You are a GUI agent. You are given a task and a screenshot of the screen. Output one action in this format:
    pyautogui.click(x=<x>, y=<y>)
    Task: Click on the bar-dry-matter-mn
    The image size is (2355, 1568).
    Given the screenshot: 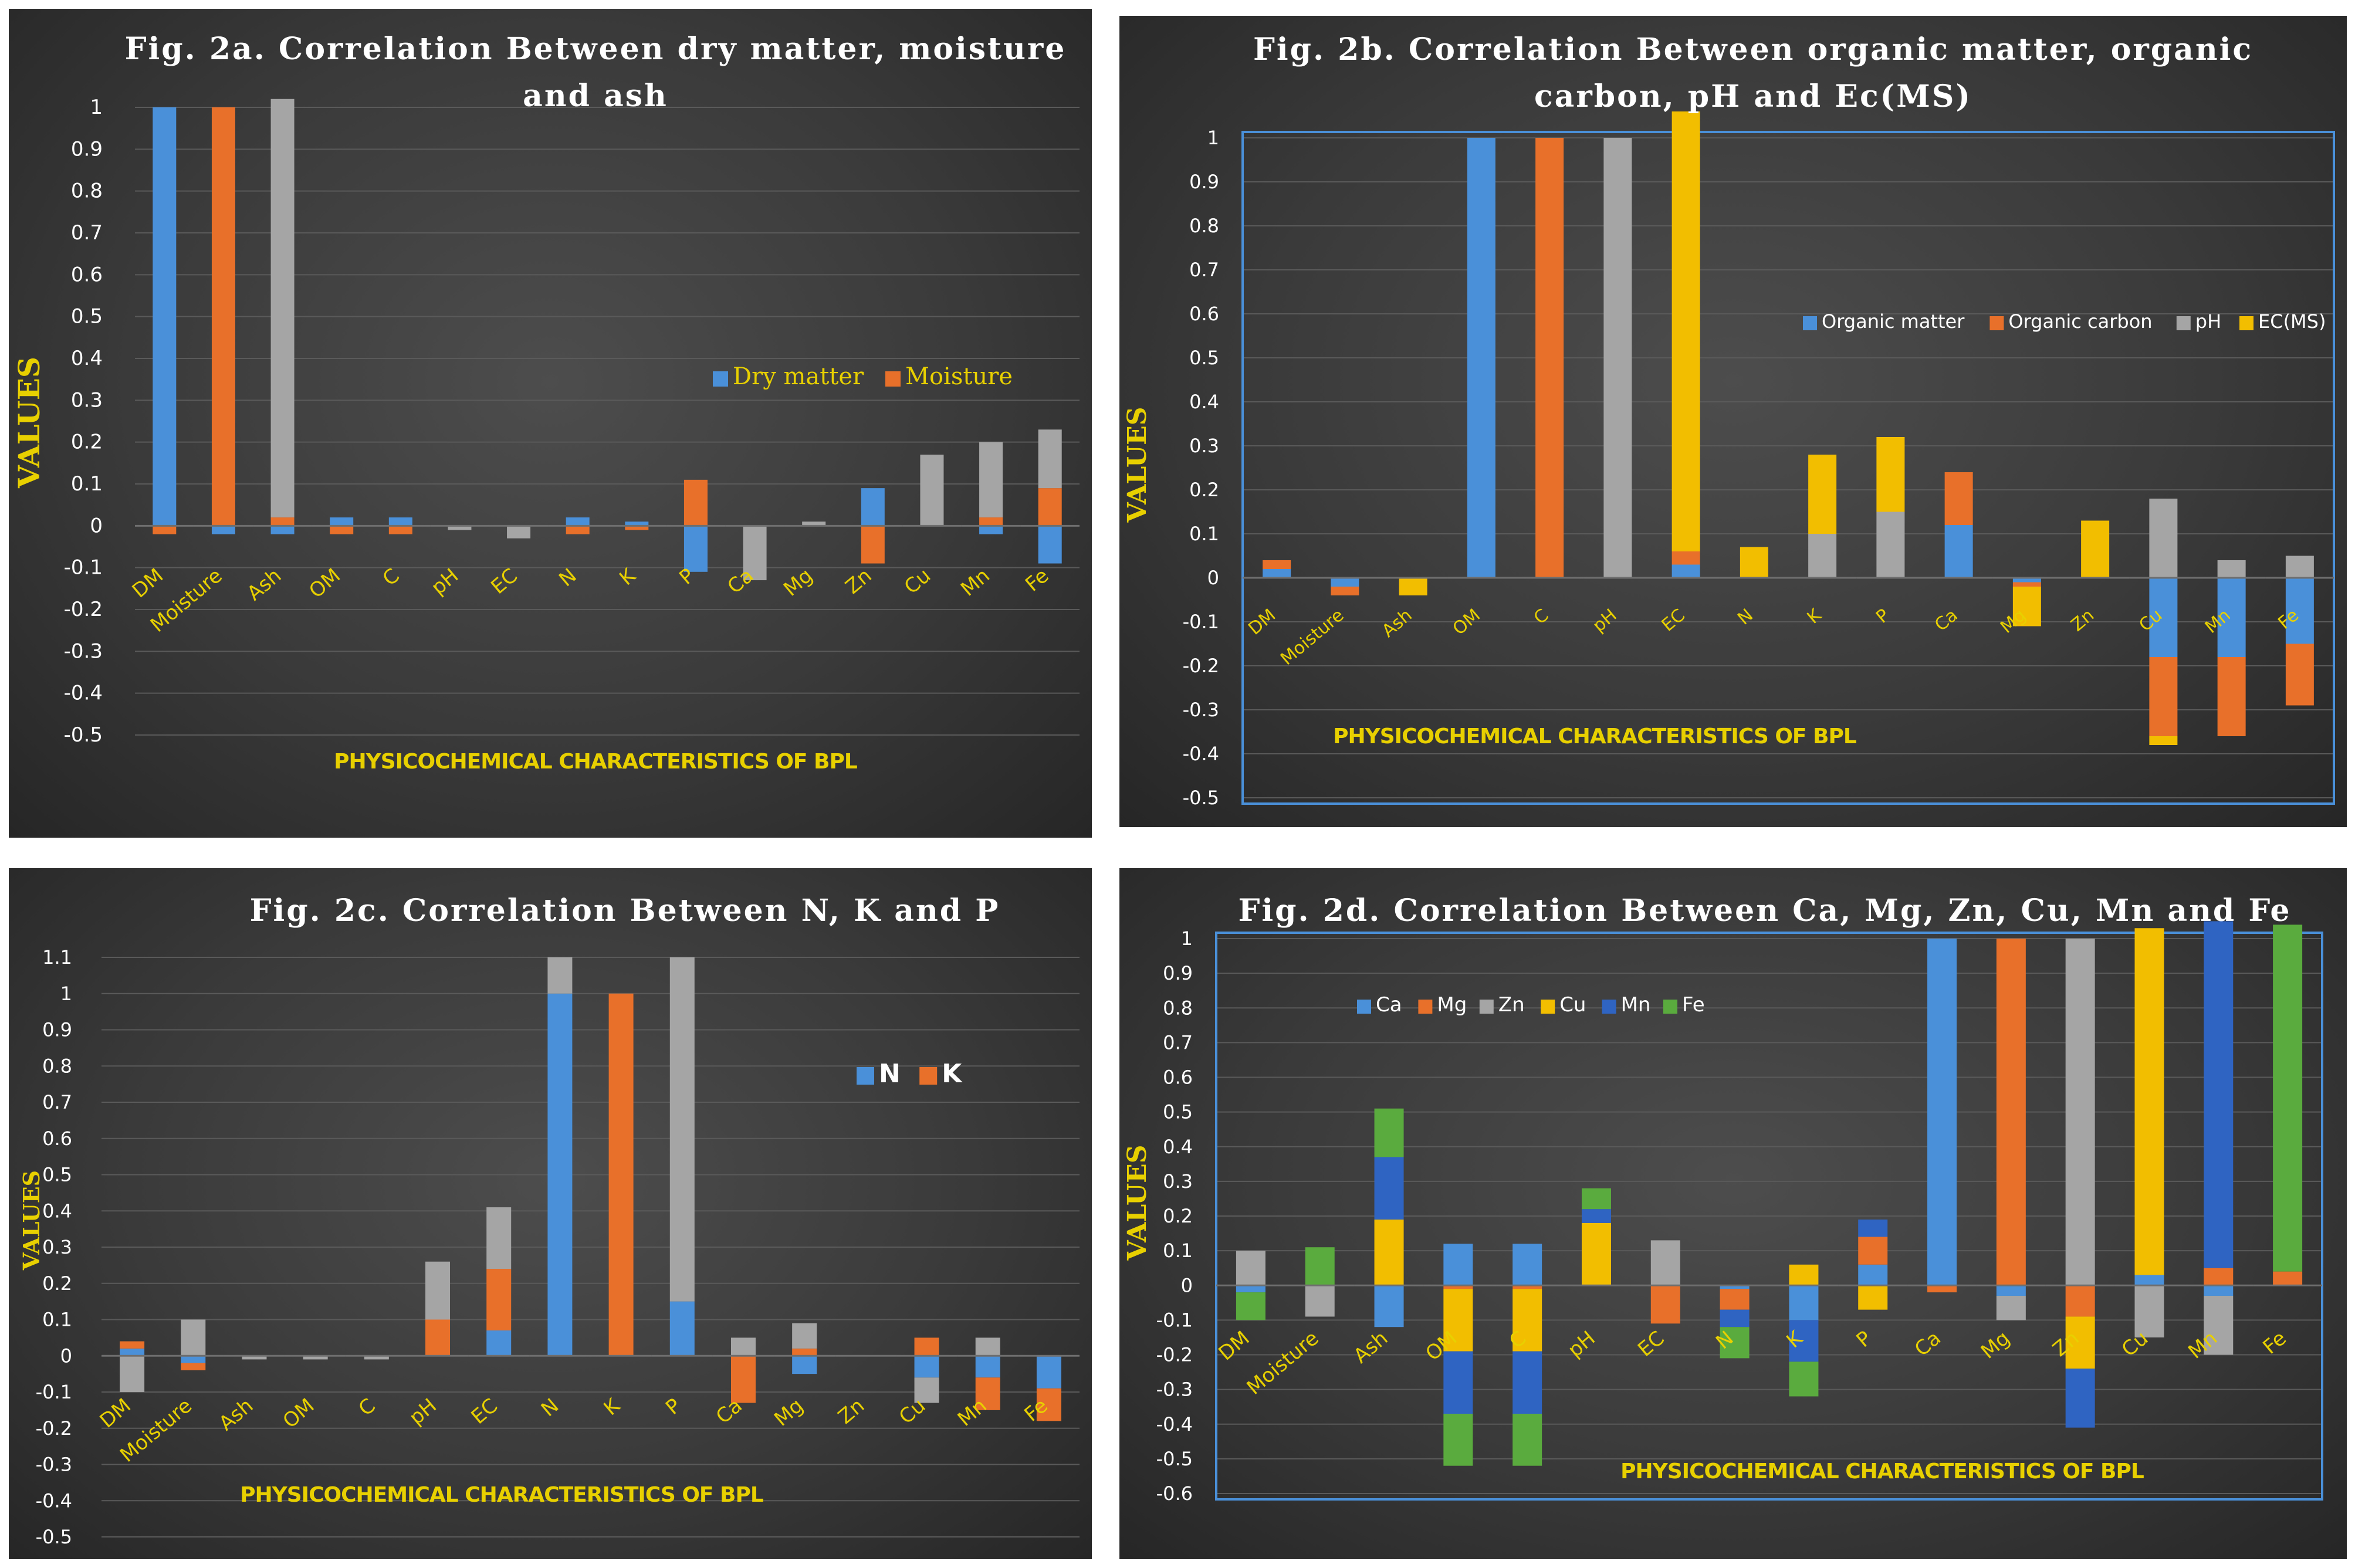 What is the action you would take?
    pyautogui.click(x=991, y=530)
    